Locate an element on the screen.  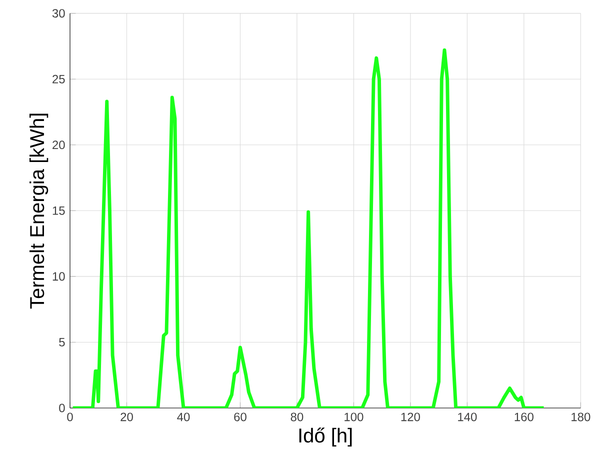
y-tick-label: 5 is located at coordinates (62, 342).